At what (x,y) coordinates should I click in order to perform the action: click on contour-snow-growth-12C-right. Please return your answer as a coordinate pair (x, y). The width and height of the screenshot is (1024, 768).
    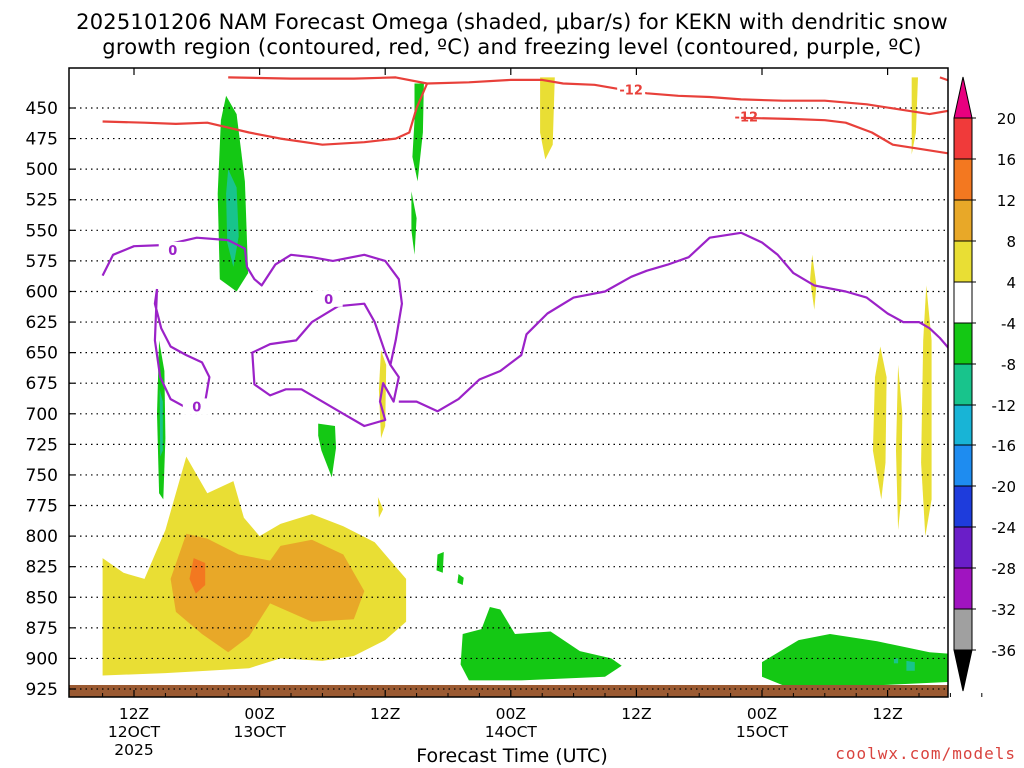
    Looking at the image, I should click on (844, 135).